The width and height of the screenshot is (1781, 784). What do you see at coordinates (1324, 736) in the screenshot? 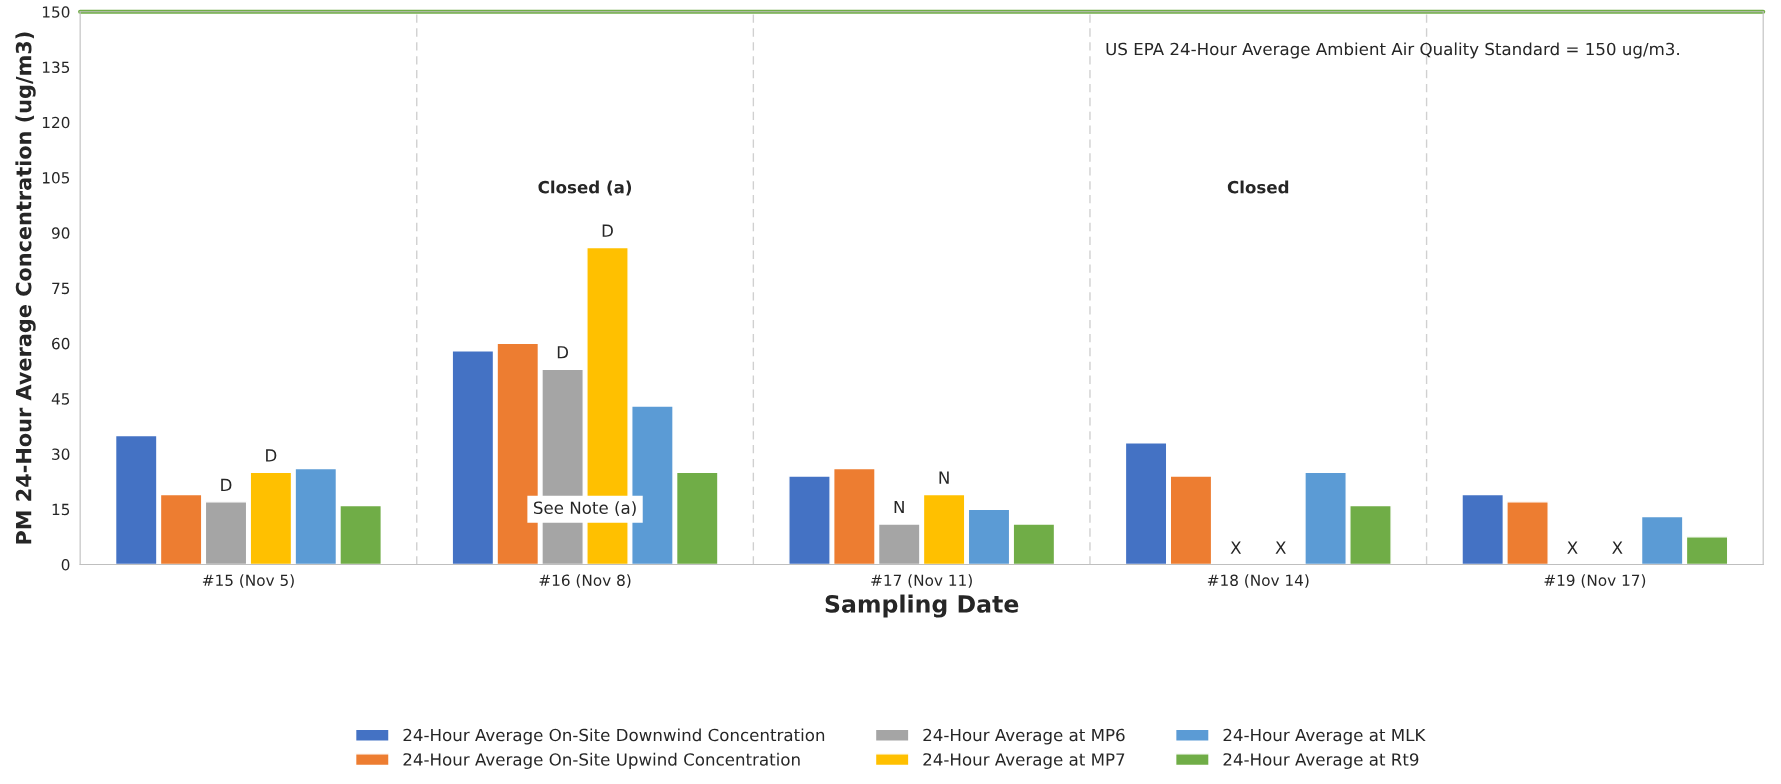
I see `legend-label: 24-Hour Average at MLK` at bounding box center [1324, 736].